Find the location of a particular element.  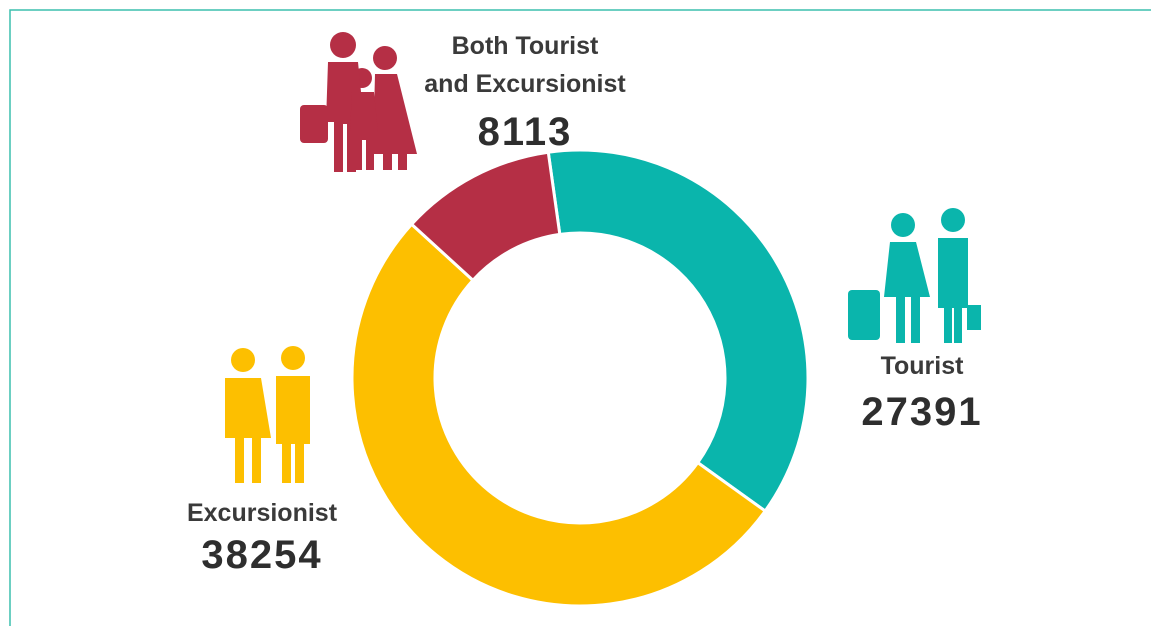

value-label: 27391 is located at coordinates (921, 412).